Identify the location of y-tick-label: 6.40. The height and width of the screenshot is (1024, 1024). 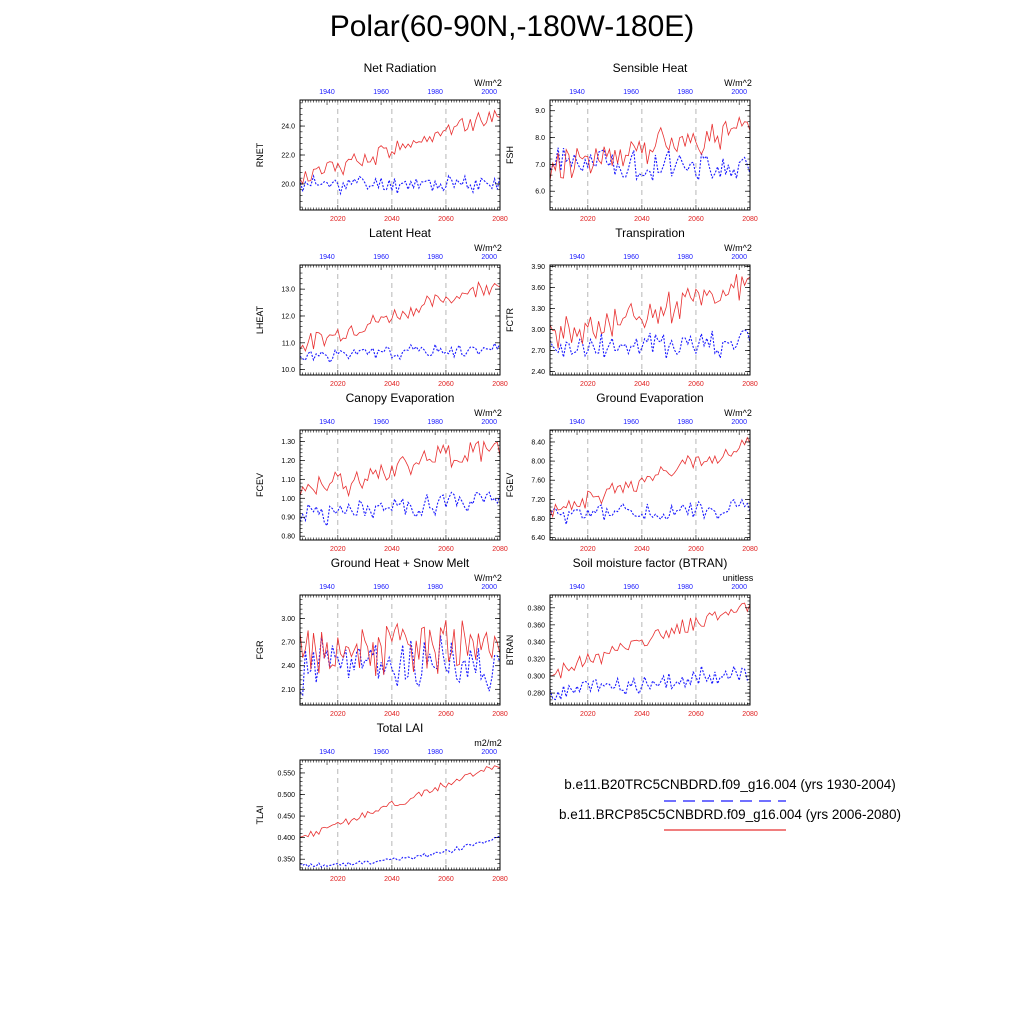
(538, 538).